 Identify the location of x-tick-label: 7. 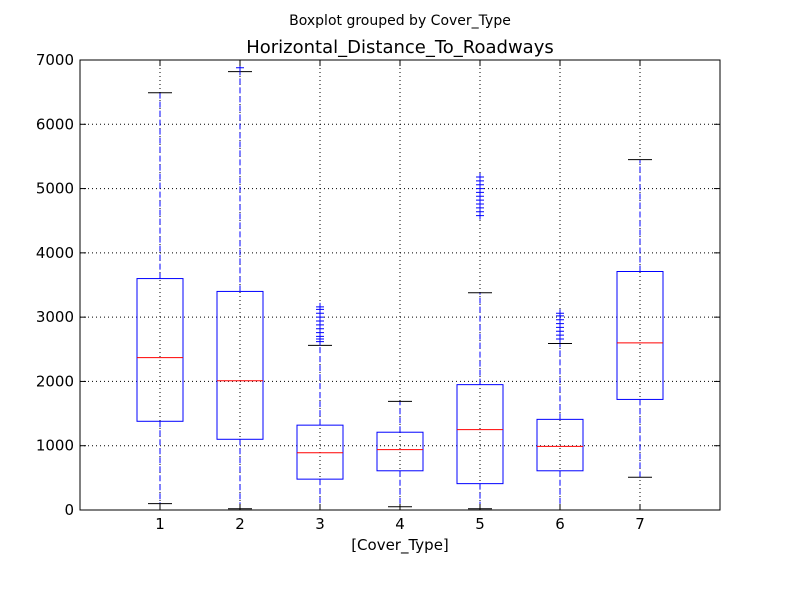
(640, 524).